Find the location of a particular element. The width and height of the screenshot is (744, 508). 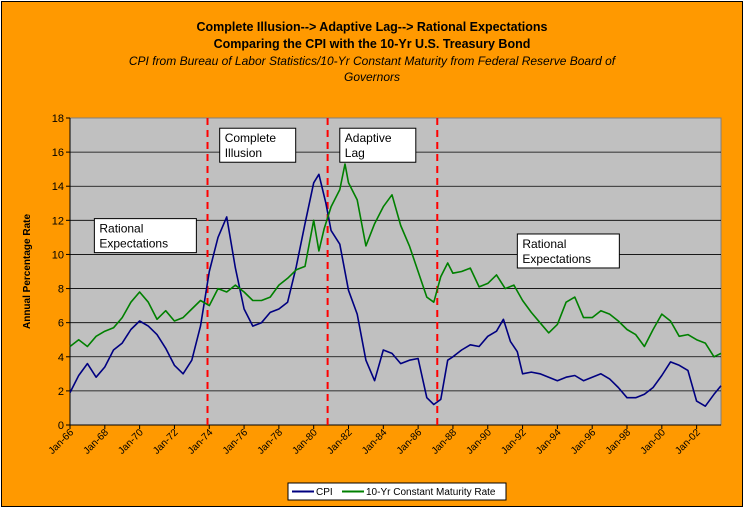

y-tick-label: 16 is located at coordinates (58, 153).